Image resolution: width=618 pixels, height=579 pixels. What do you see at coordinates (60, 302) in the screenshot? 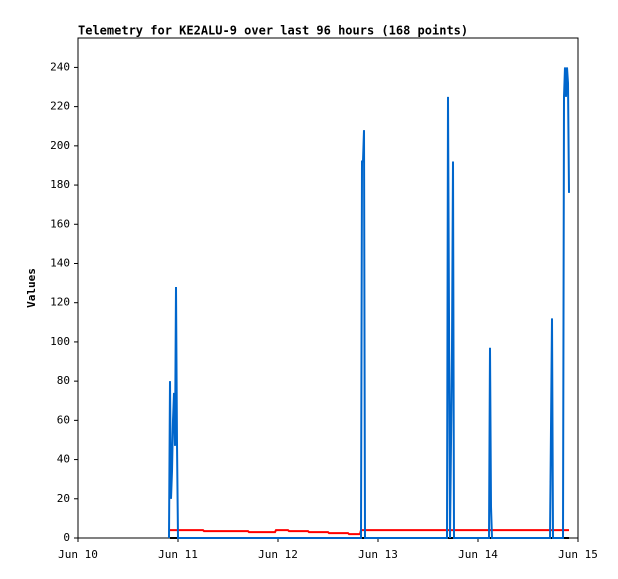
I see `y-tick-label: 120` at bounding box center [60, 302].